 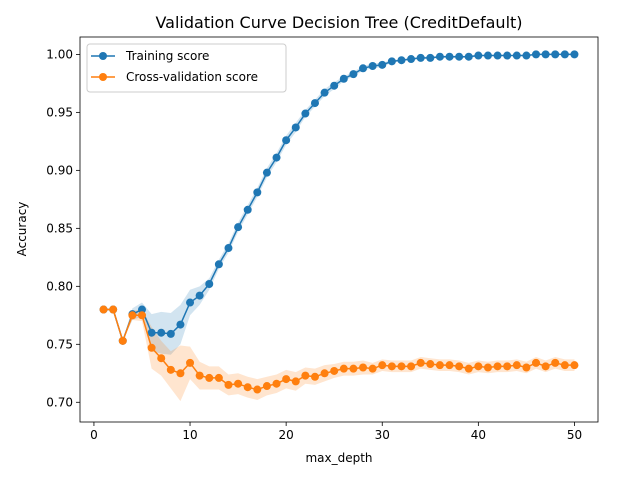 I want to click on y-tick-label-0: 0.70, so click(x=59, y=402).